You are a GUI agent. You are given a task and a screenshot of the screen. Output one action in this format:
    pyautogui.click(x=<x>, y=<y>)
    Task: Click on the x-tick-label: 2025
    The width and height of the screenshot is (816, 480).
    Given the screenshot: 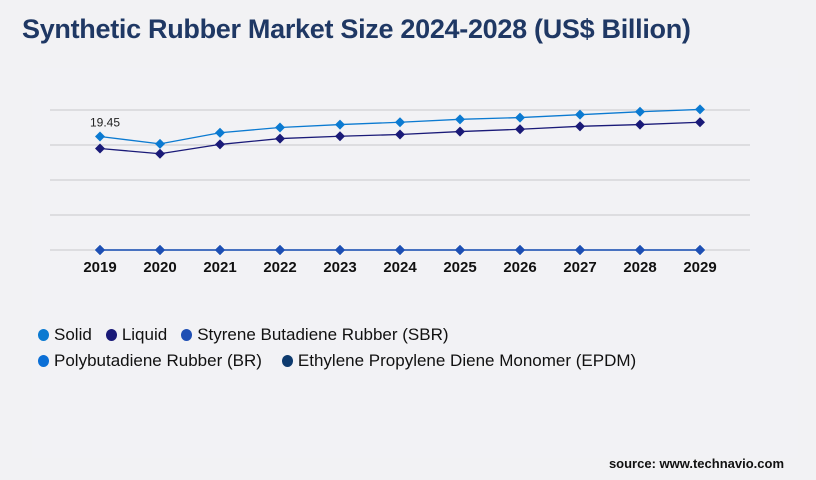 What is the action you would take?
    pyautogui.click(x=459, y=267)
    